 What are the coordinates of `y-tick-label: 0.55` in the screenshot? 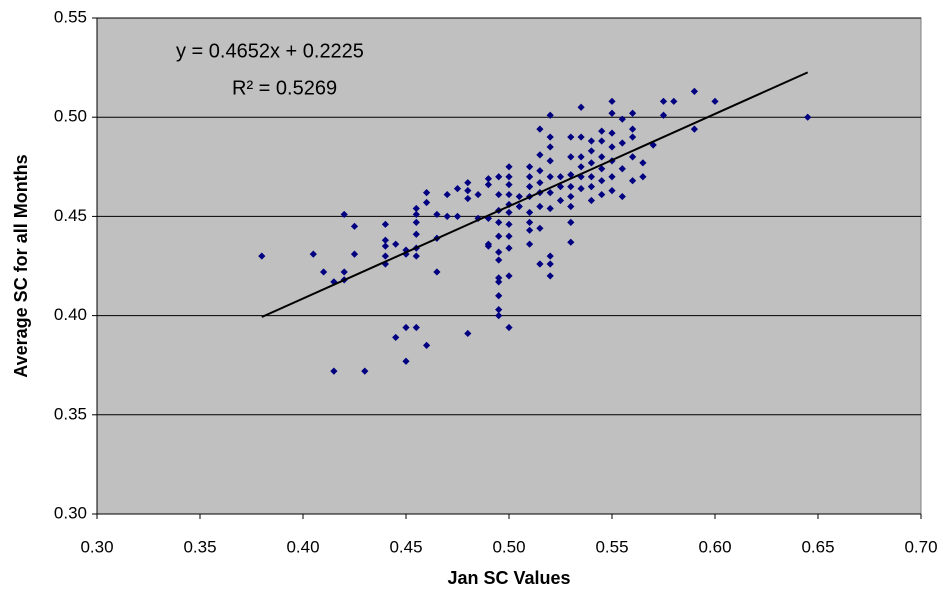 It's located at (70, 16).